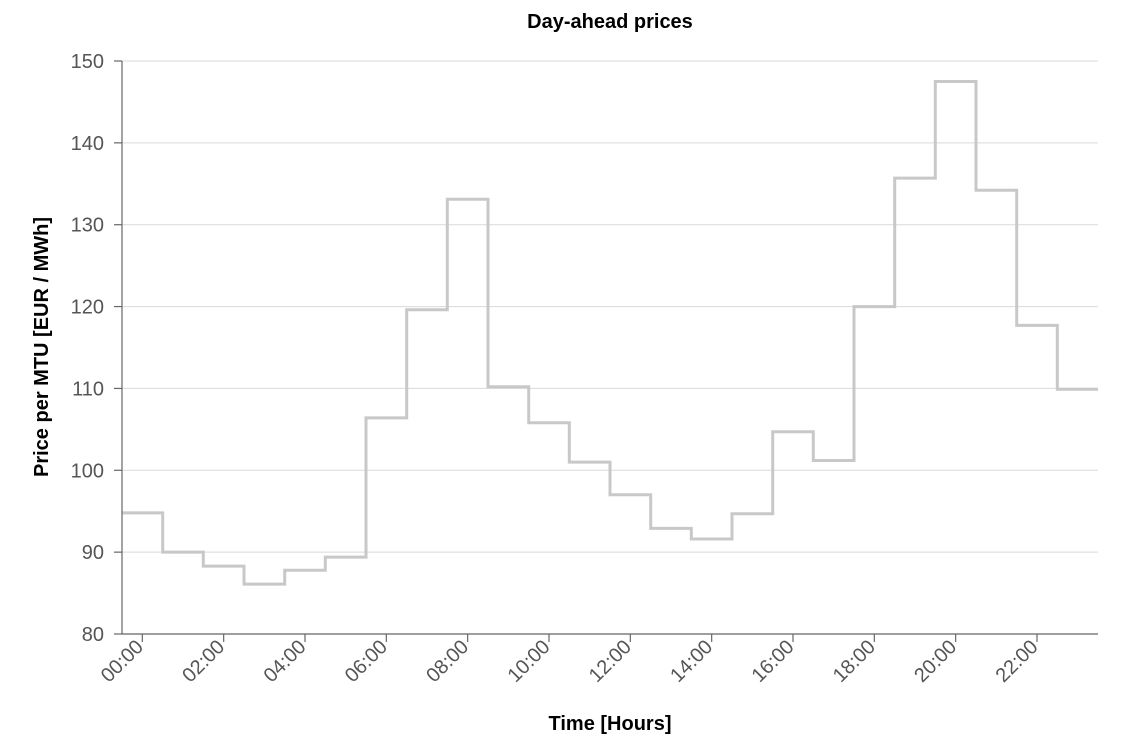  What do you see at coordinates (285, 661) in the screenshot?
I see `x-tick-label: 04:00` at bounding box center [285, 661].